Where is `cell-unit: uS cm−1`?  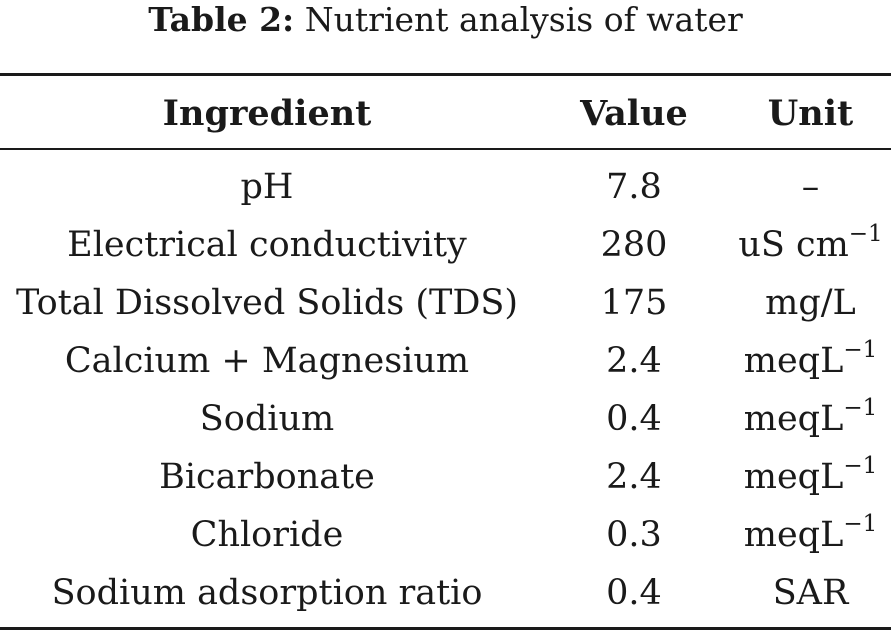
cell-unit: uS cm−1 is located at coordinates (810, 245).